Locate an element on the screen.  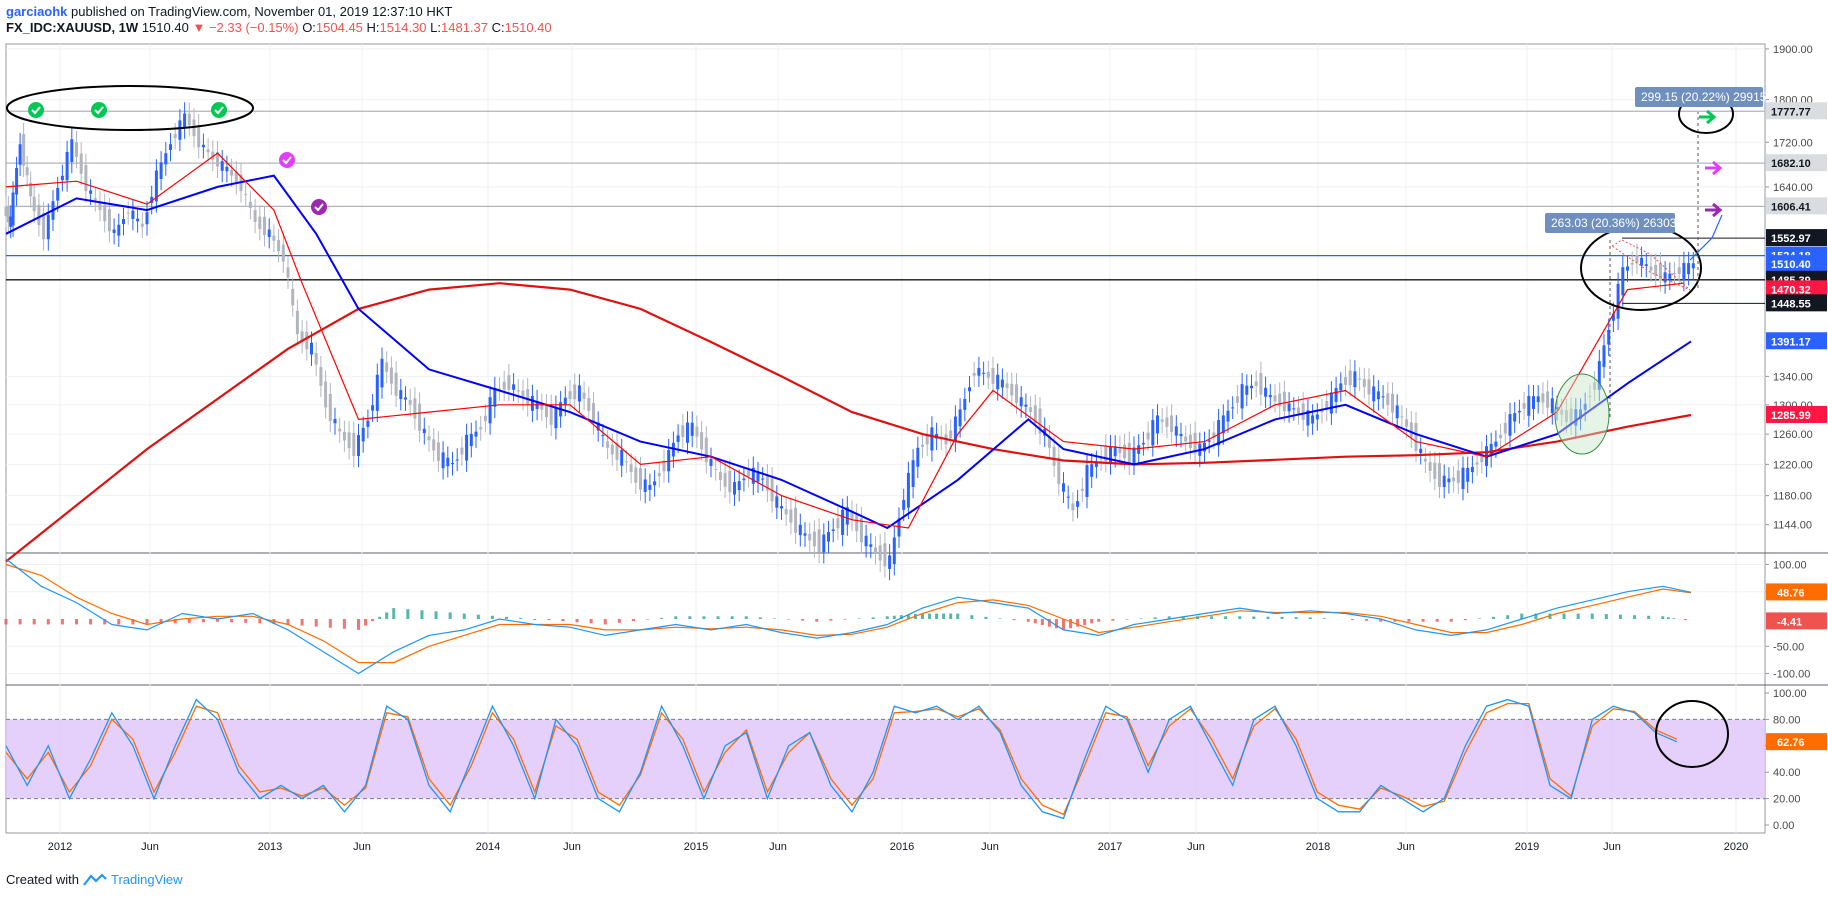
check-marker-icon is located at coordinates (99, 110).